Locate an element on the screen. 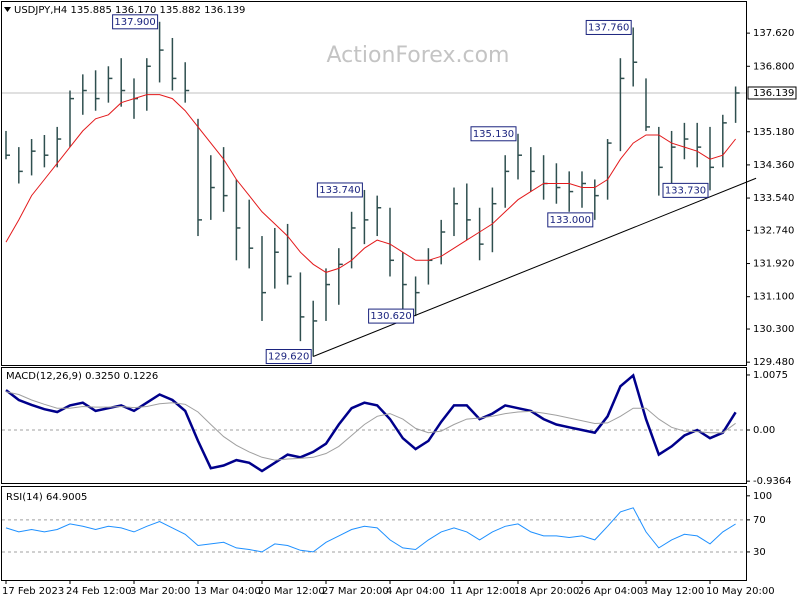 The image size is (800, 600). y-tick-label: 70 is located at coordinates (759, 520).